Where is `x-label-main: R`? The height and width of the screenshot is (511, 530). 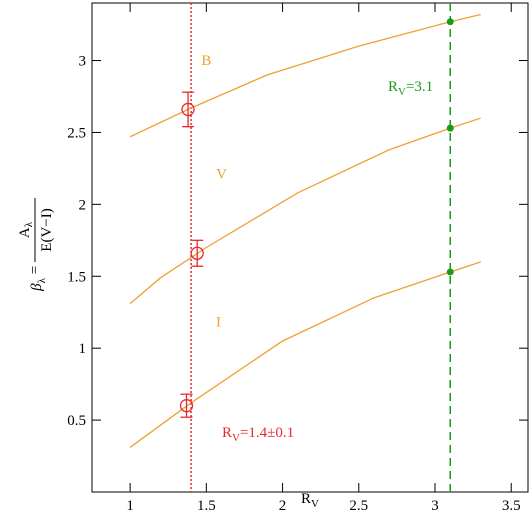
x-label-main: R is located at coordinates (306, 499).